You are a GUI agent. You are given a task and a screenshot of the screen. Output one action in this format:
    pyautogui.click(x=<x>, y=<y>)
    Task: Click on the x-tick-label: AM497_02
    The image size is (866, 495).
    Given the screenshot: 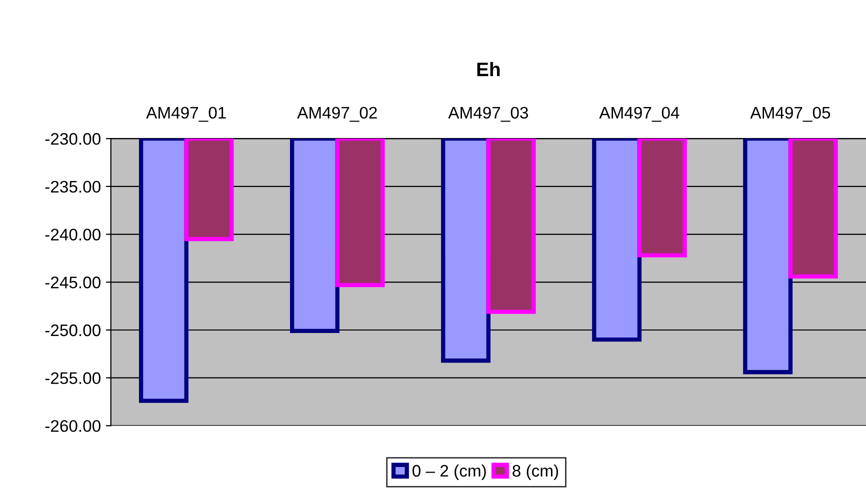 What is the action you would take?
    pyautogui.click(x=337, y=114)
    